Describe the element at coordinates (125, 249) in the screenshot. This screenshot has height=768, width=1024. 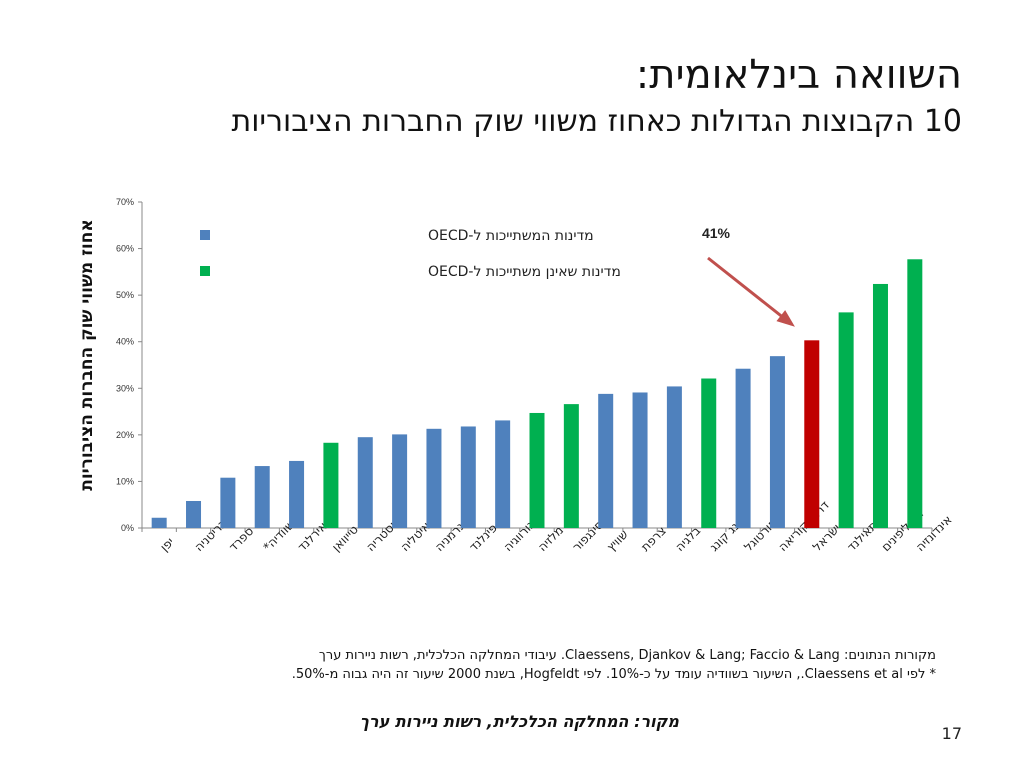
I see `y-tick-label: 60%` at that location.